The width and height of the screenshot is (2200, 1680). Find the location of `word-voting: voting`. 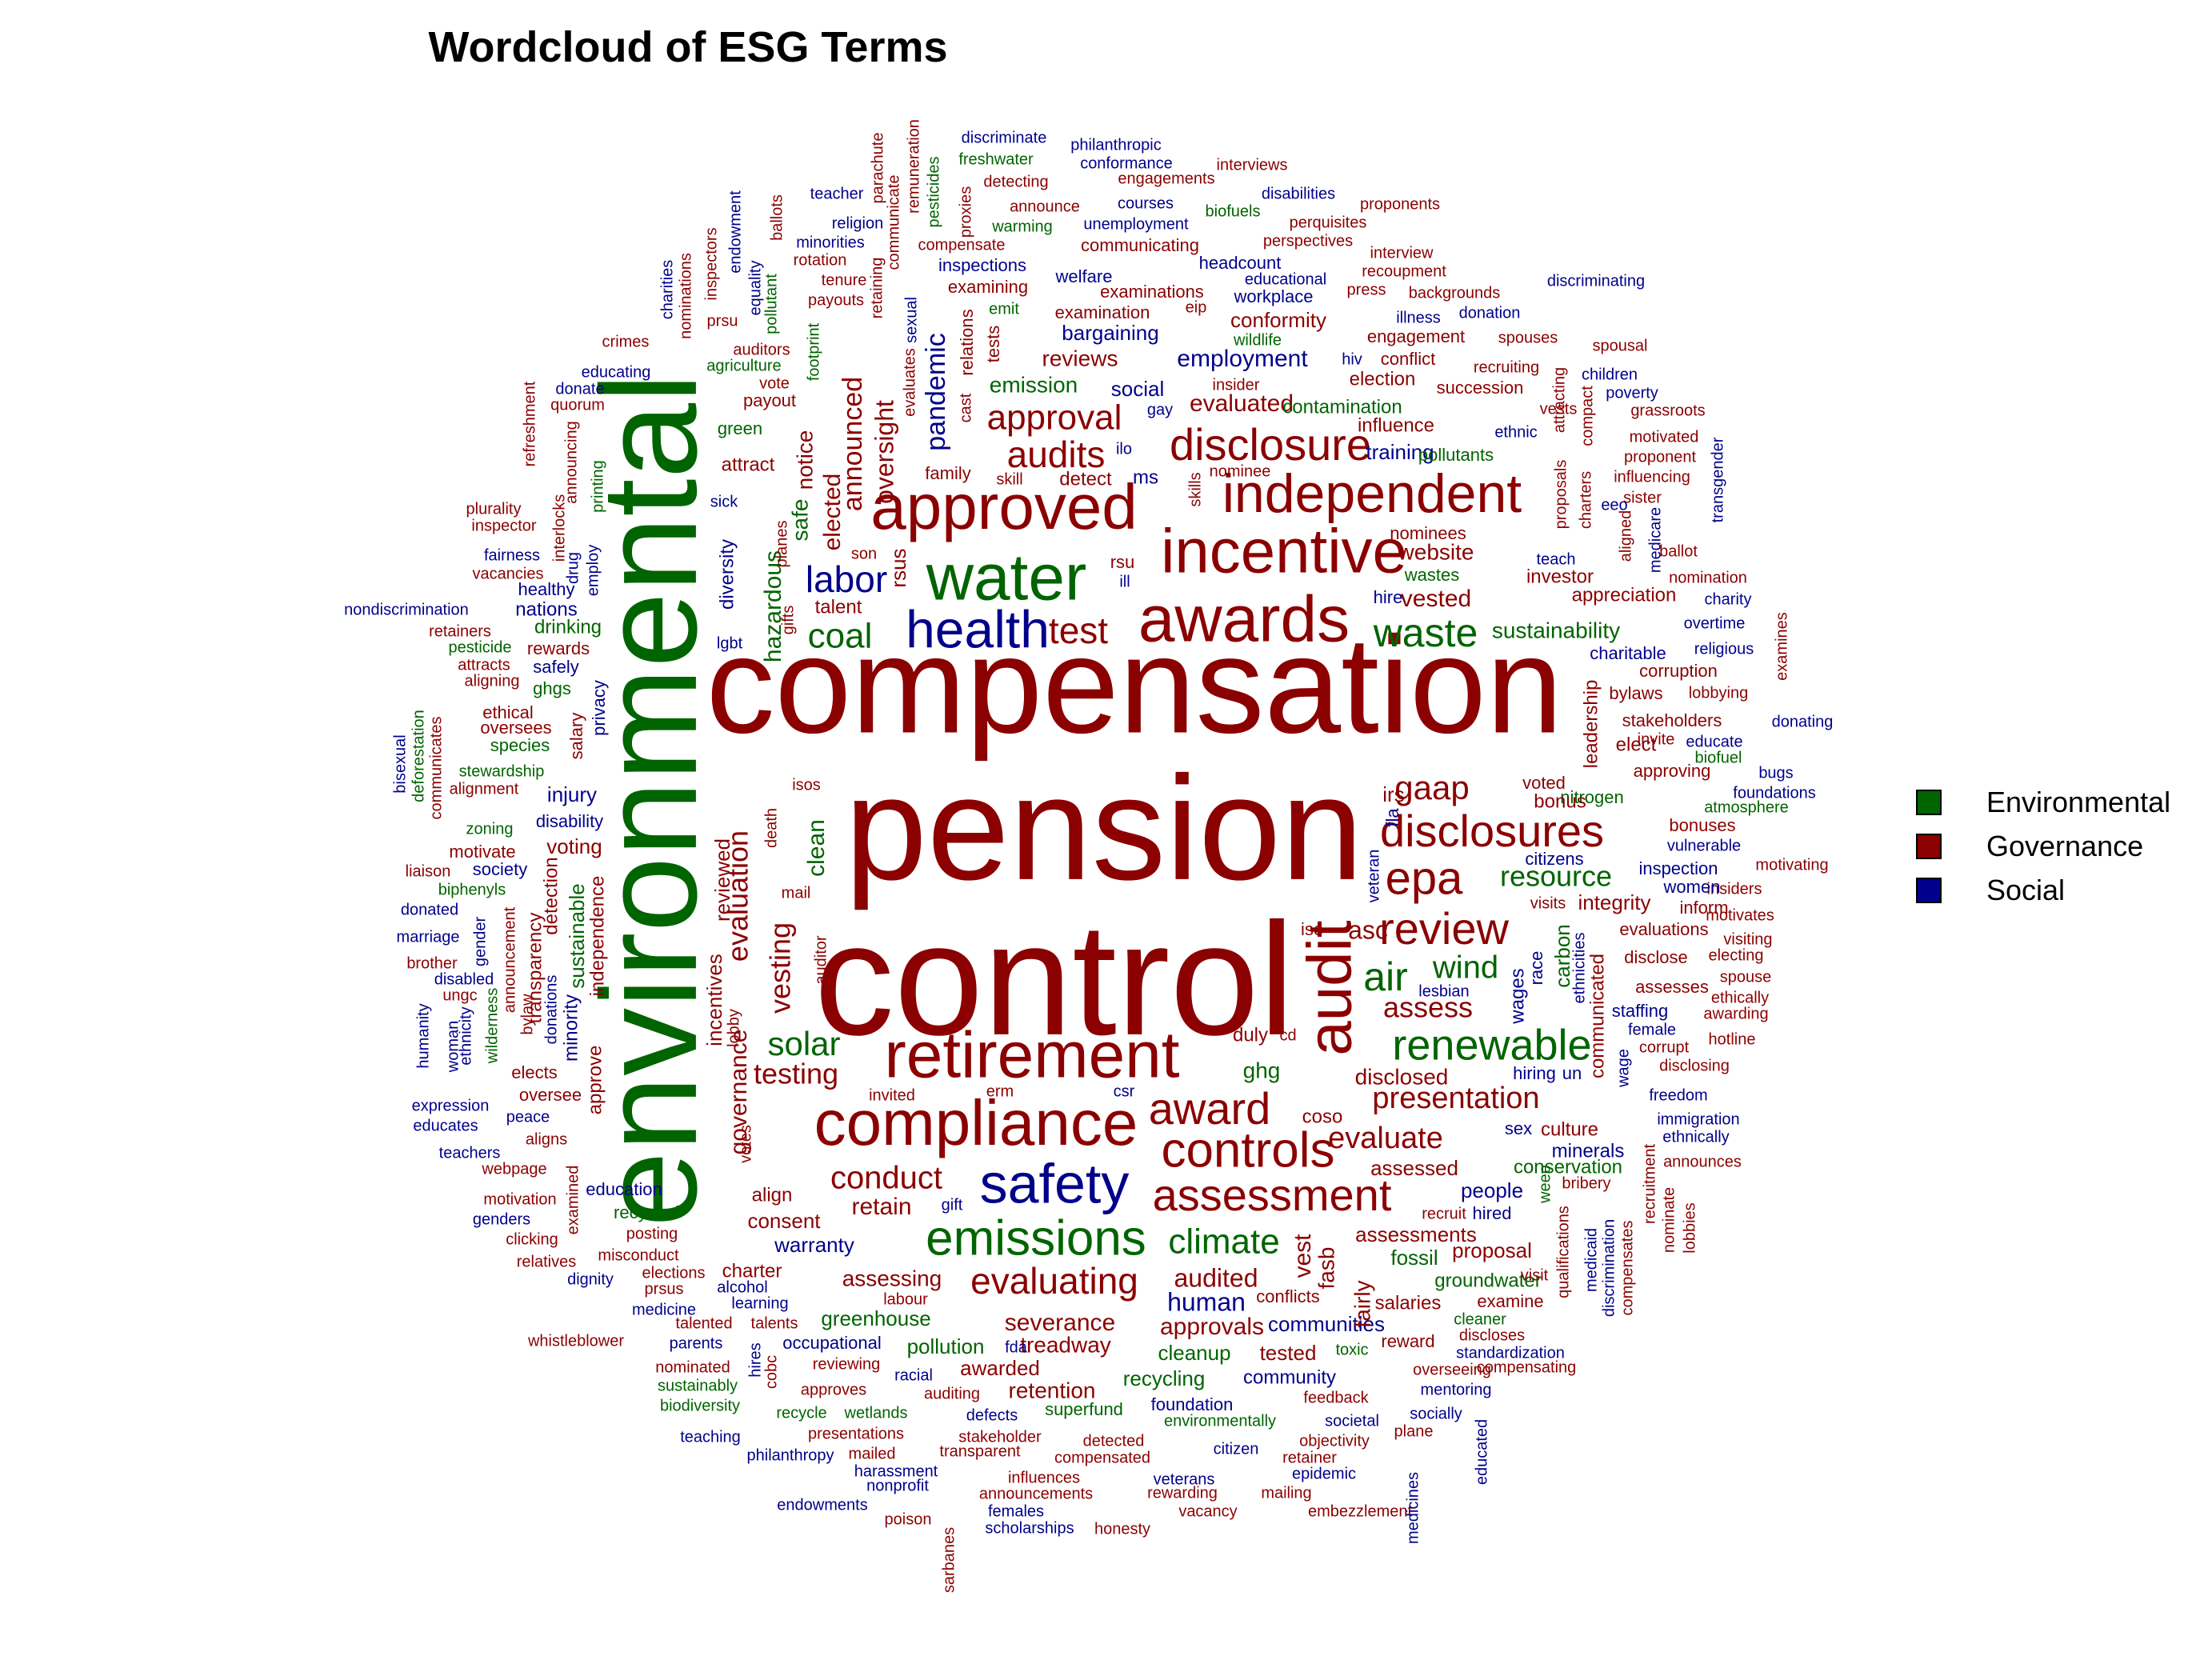

word-voting: voting is located at coordinates (574, 846).